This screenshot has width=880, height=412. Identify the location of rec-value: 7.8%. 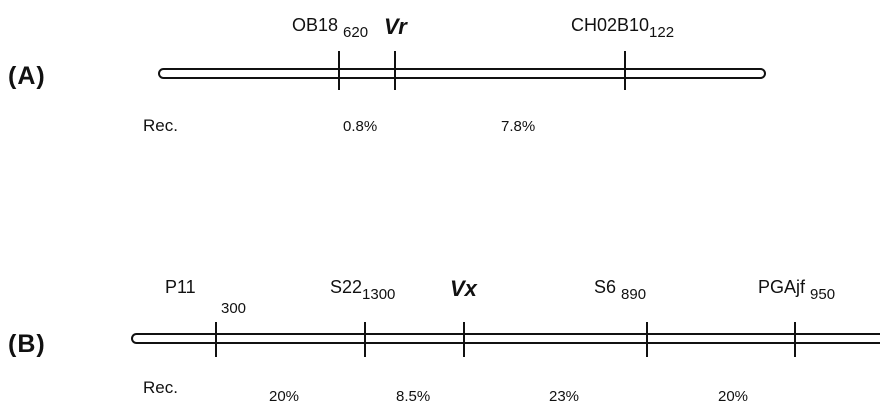
(518, 126).